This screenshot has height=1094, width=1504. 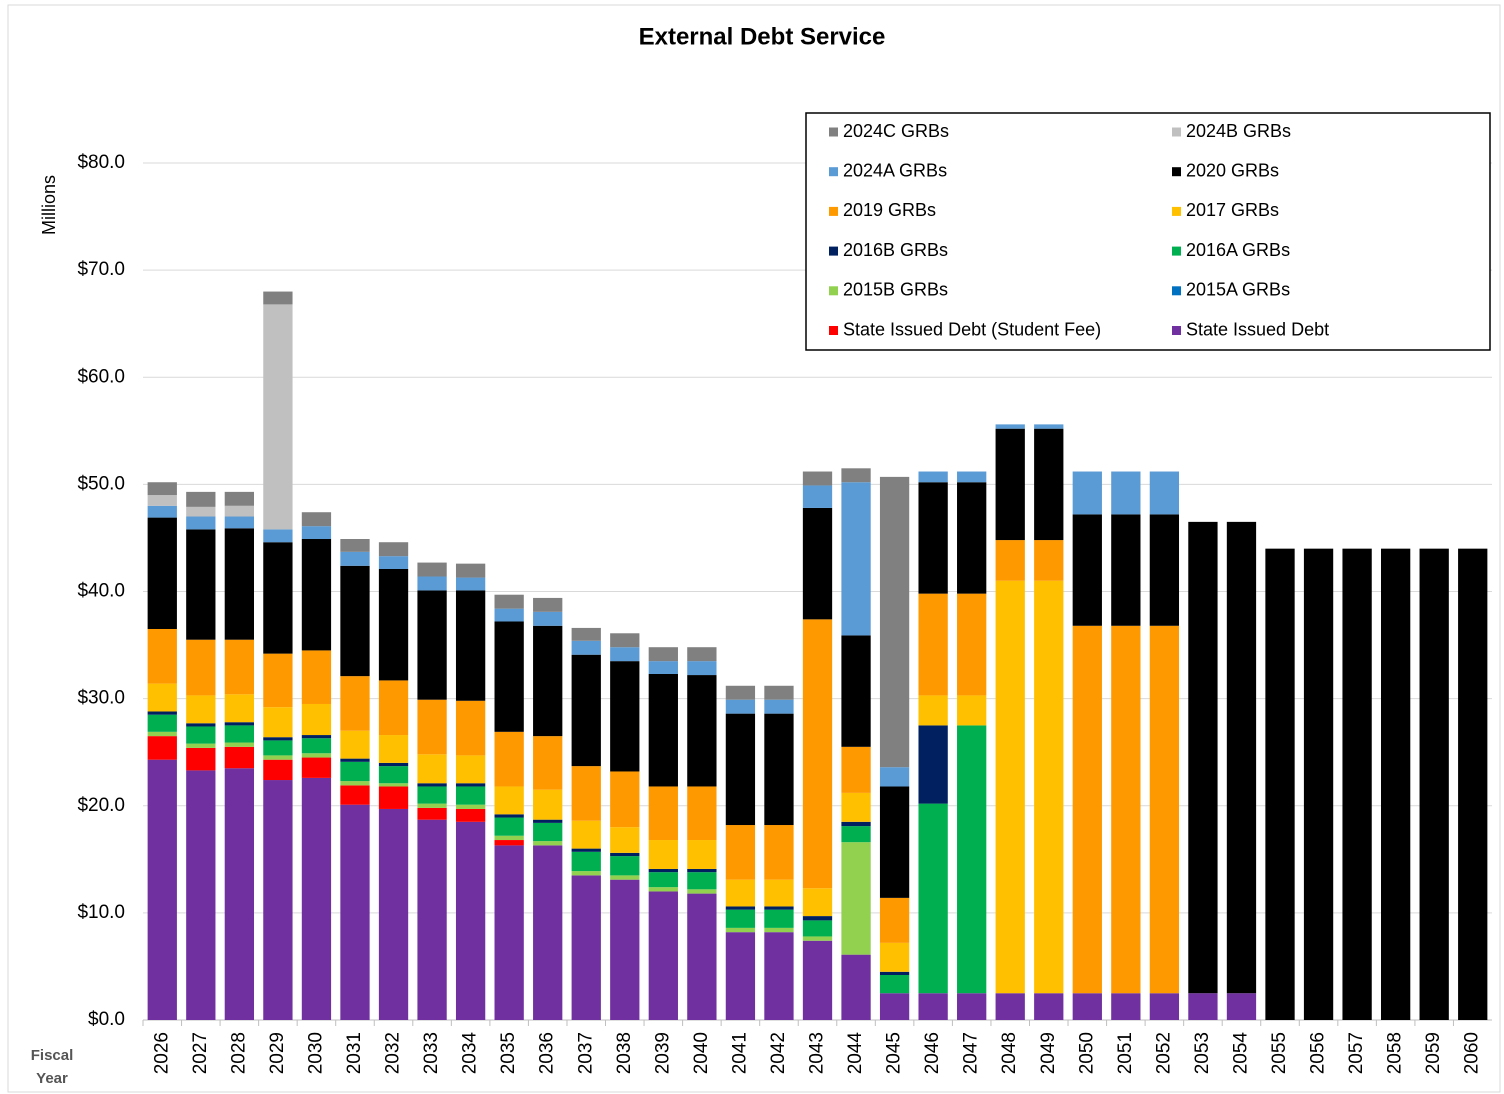 I want to click on x-tick-label: 2048, so click(x=1009, y=1053).